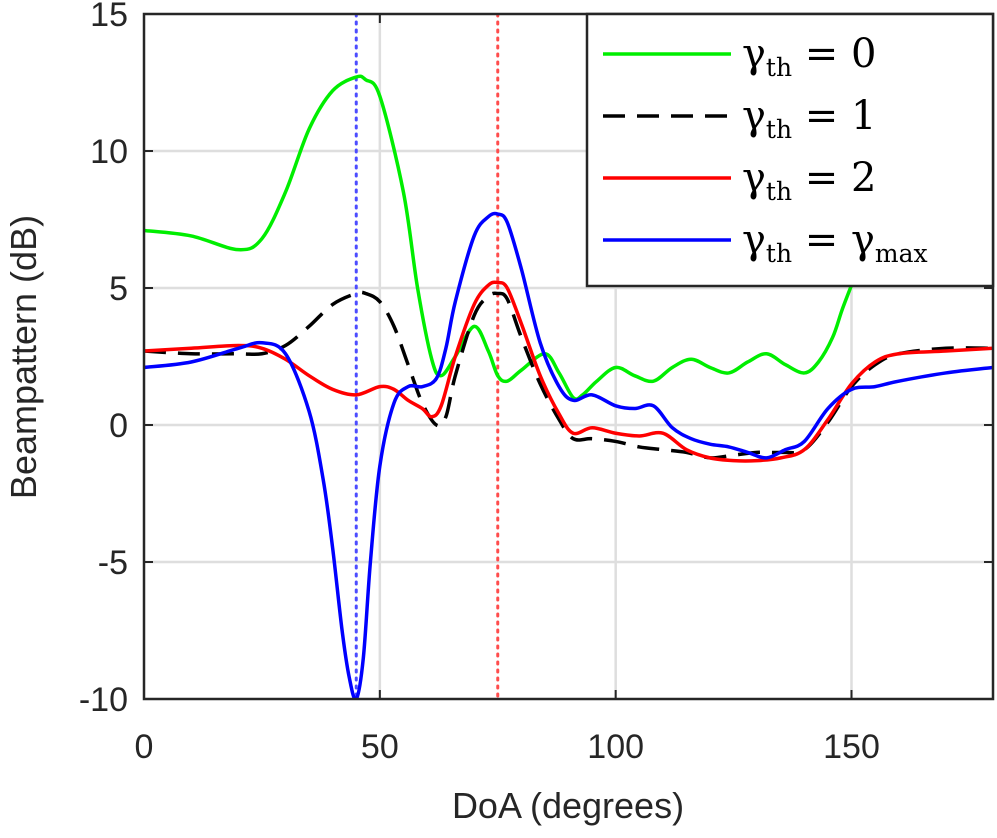  Describe the element at coordinates (790, 150) in the screenshot. I see `legend: γth = 0 γth = 1 γth = 2 γth = γmax` at that location.